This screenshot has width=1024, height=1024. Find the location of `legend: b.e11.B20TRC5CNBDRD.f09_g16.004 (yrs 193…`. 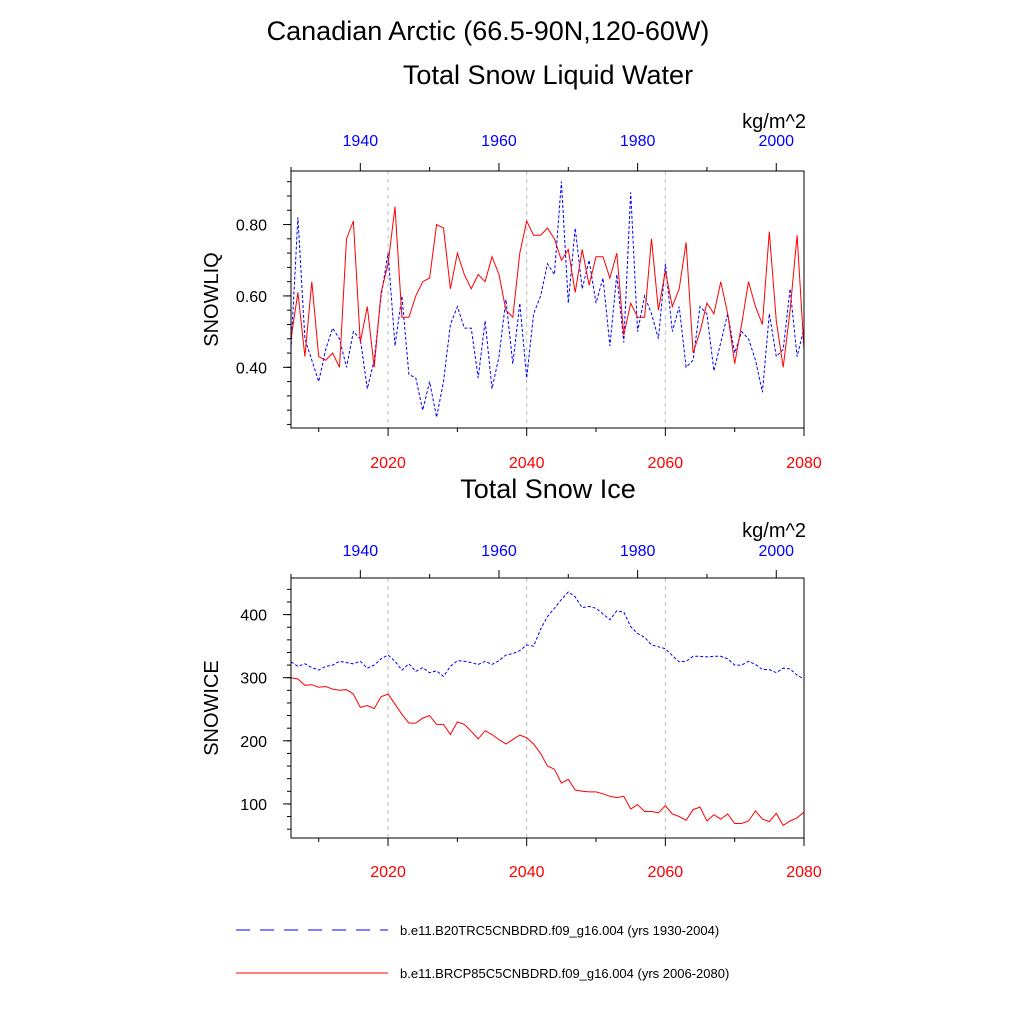

legend: b.e11.B20TRC5CNBDRD.f09_g16.004 (yrs 193… is located at coordinates (482, 952).